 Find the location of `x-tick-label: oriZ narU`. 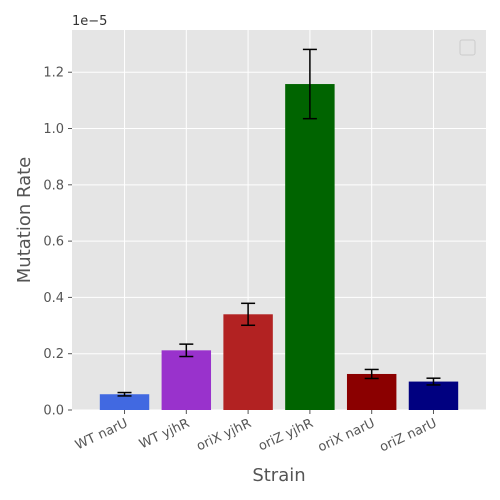

x-tick-label: oriZ narU is located at coordinates (409, 435).